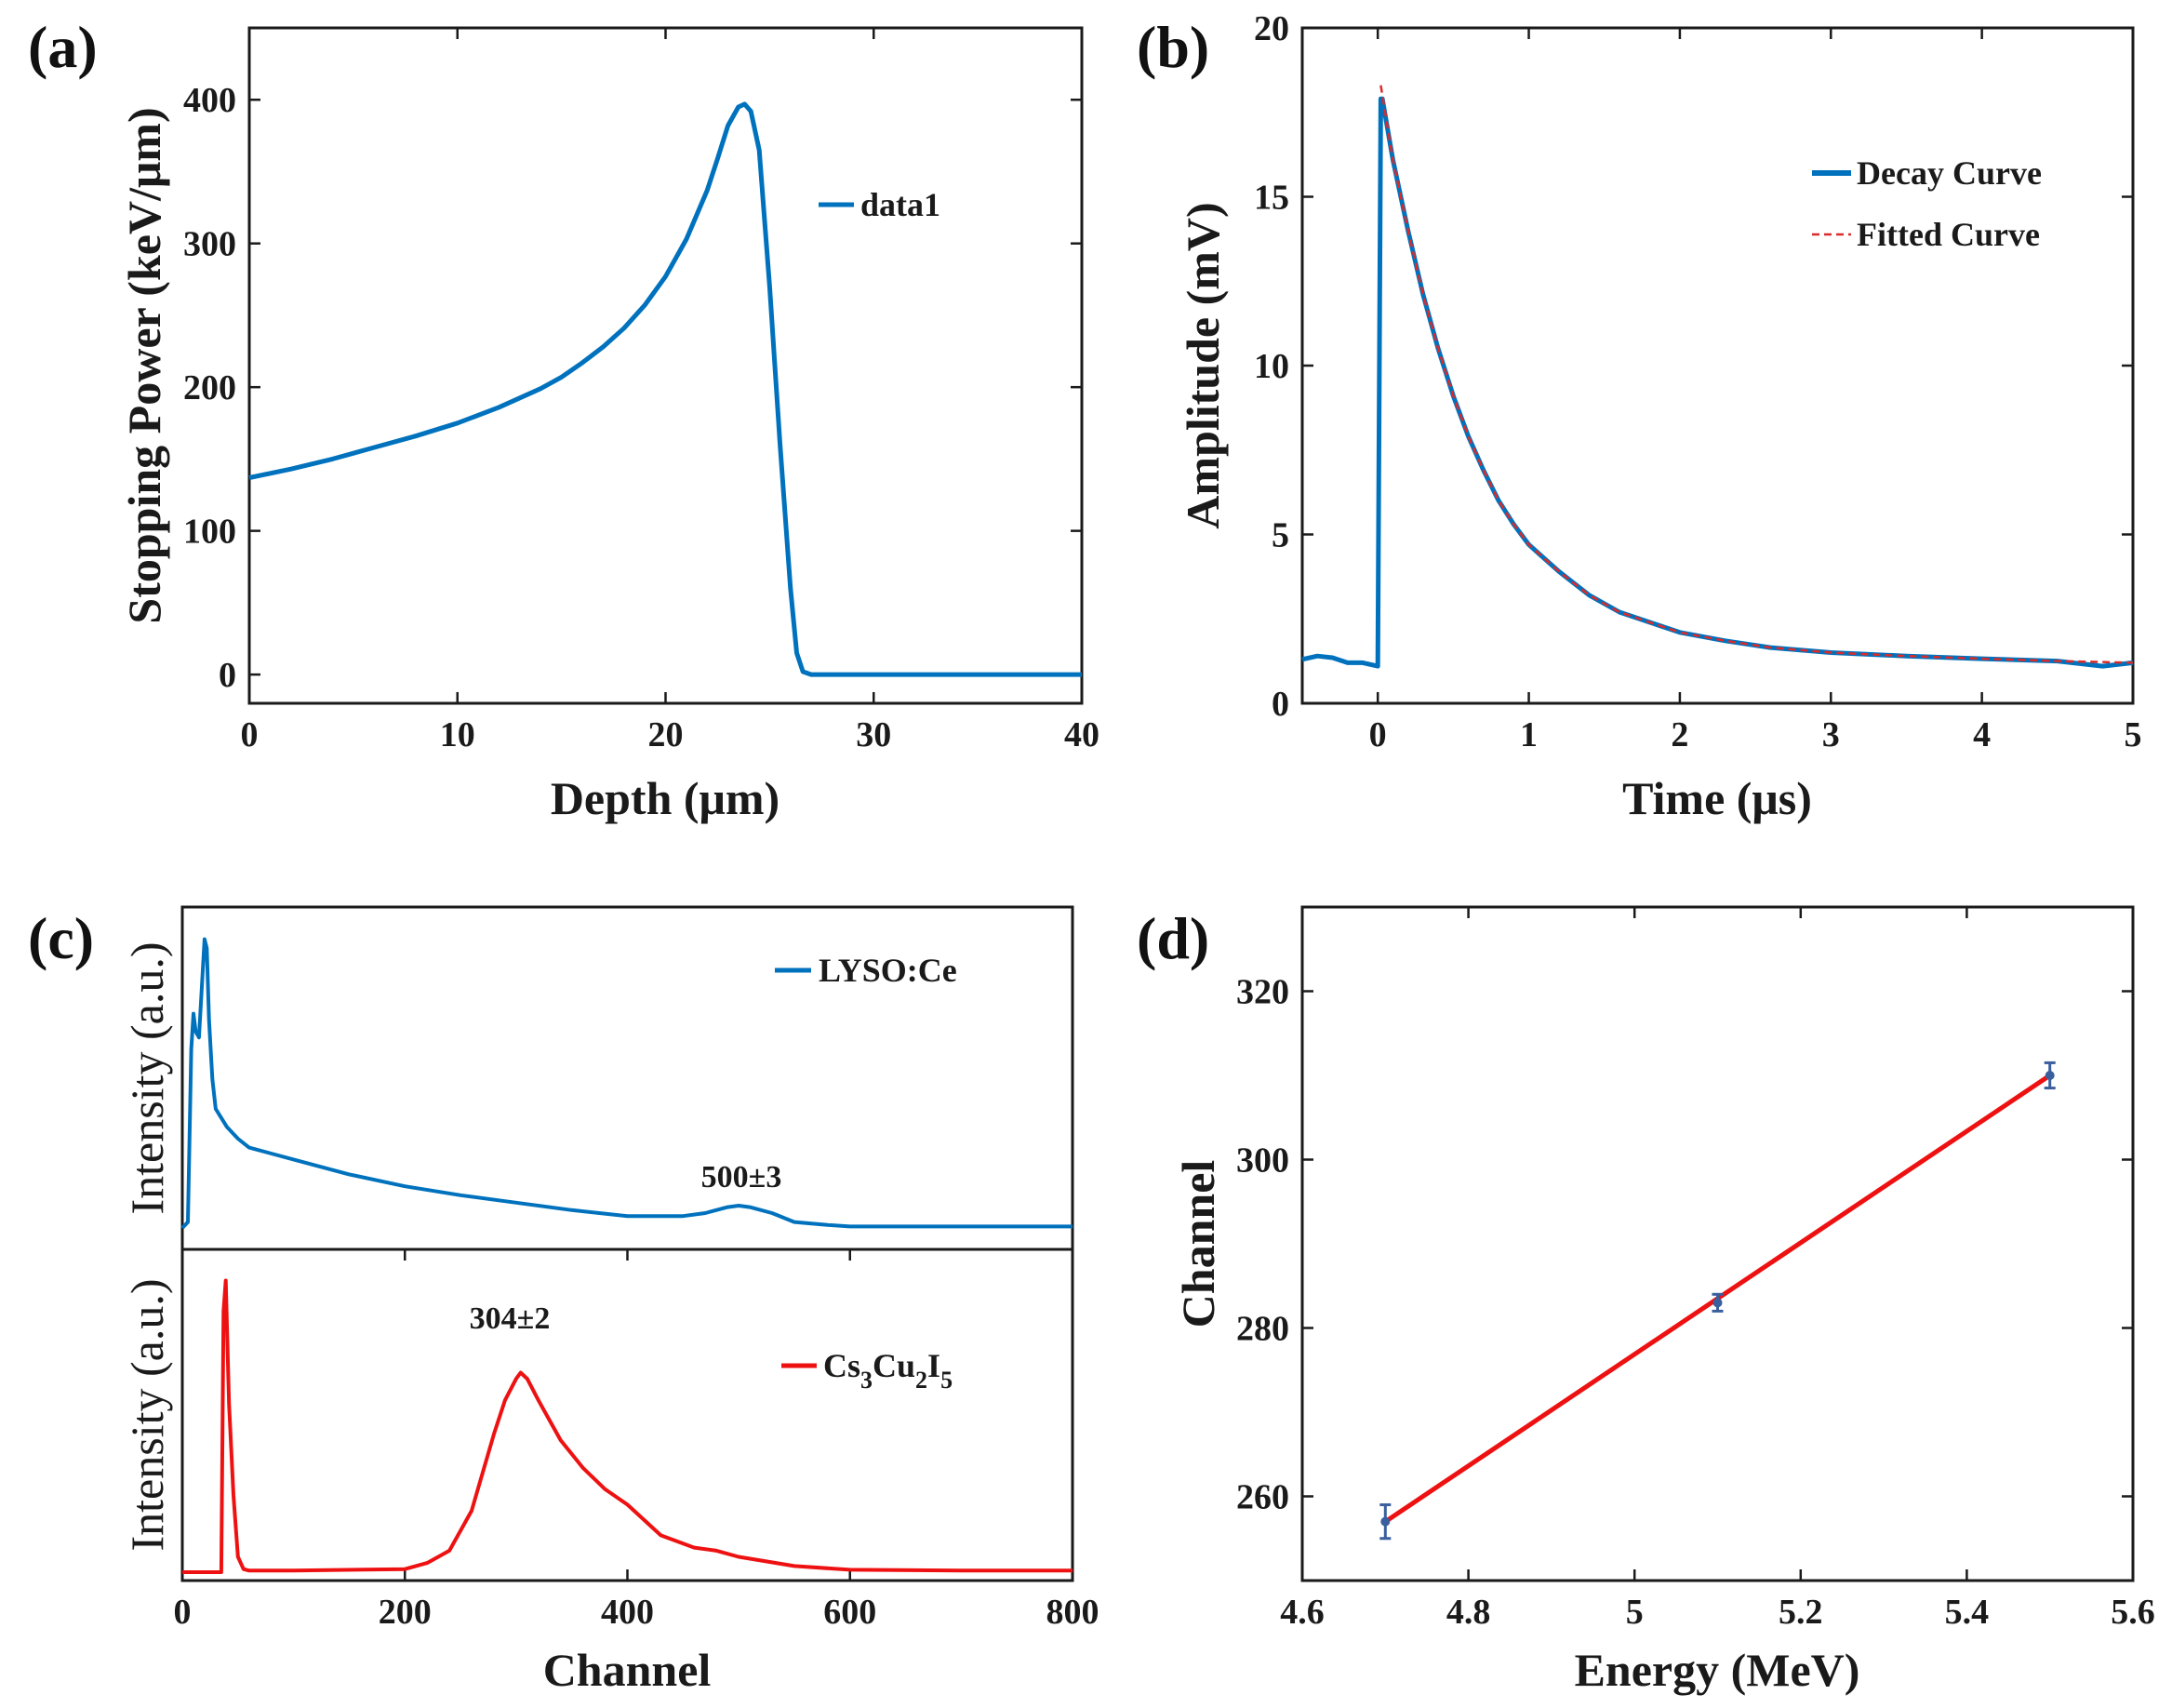 The height and width of the screenshot is (1708, 2172). What do you see at coordinates (147, 1416) in the screenshot?
I see `panel-c-bottom-y-label: Intensity (a.u.)` at bounding box center [147, 1416].